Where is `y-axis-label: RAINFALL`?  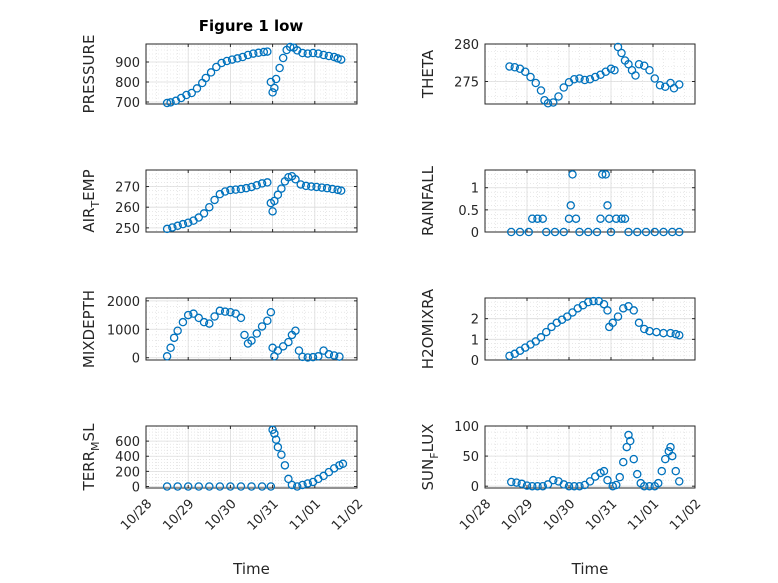
y-axis-label: RAINFALL is located at coordinates (428, 200).